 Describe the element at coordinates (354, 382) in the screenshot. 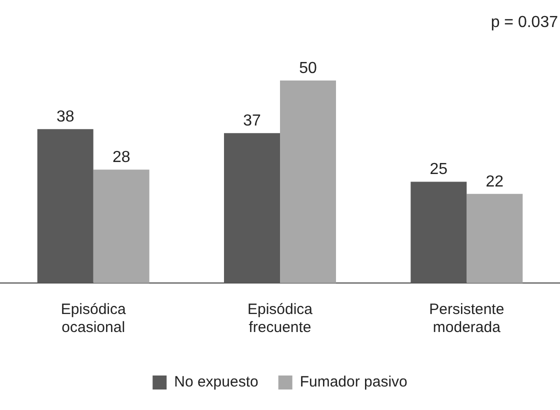

I see `legend-label: Fumador pasivo` at that location.